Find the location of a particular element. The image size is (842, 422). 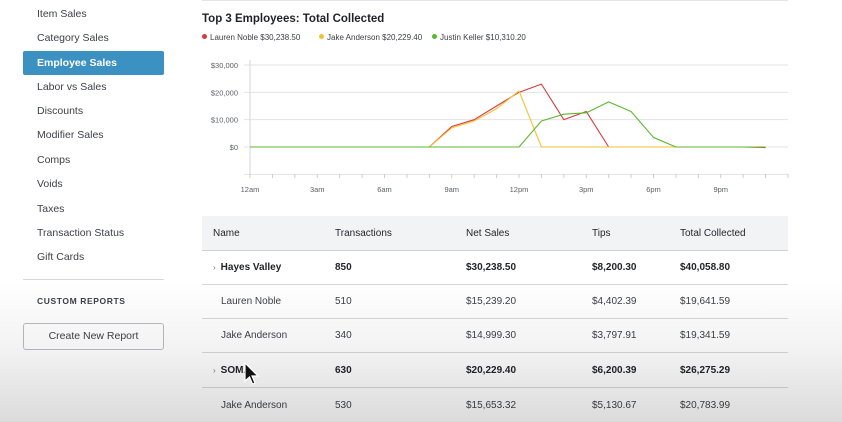

row-total-collected: $19,341.59 is located at coordinates (705, 335).